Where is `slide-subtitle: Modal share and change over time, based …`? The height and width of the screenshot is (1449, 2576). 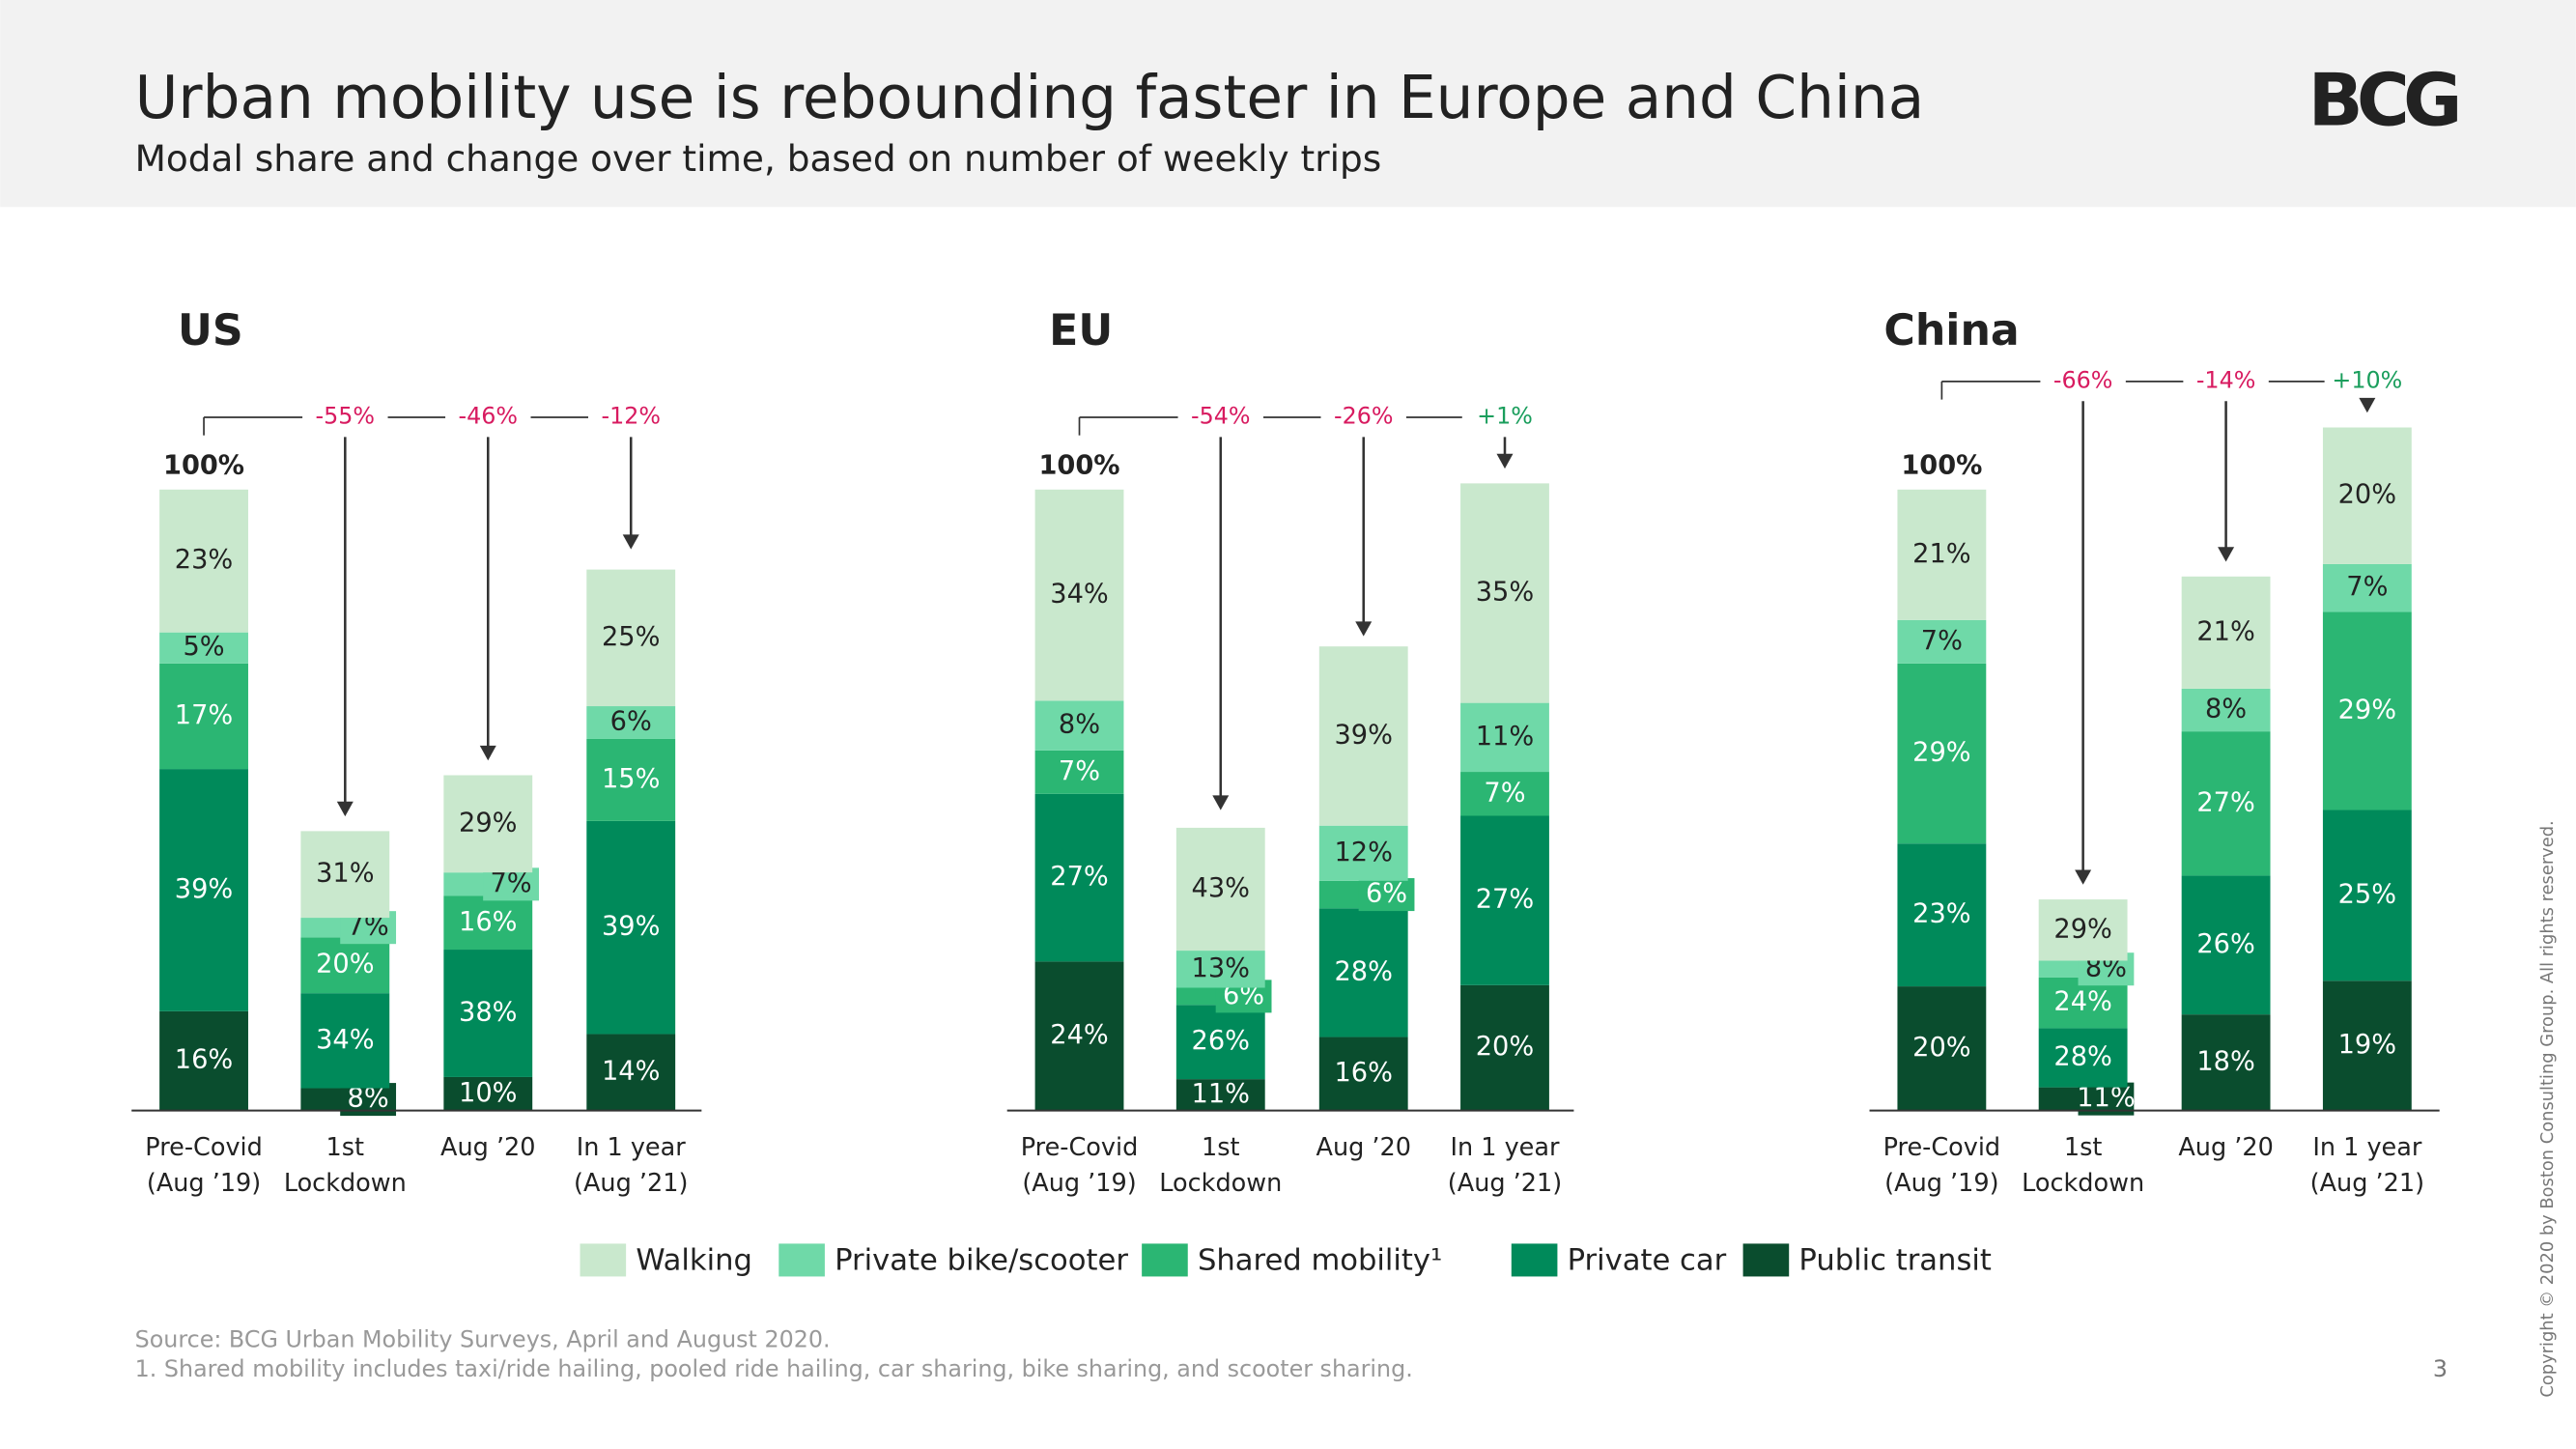 slide-subtitle: Modal share and change over time, based … is located at coordinates (758, 158).